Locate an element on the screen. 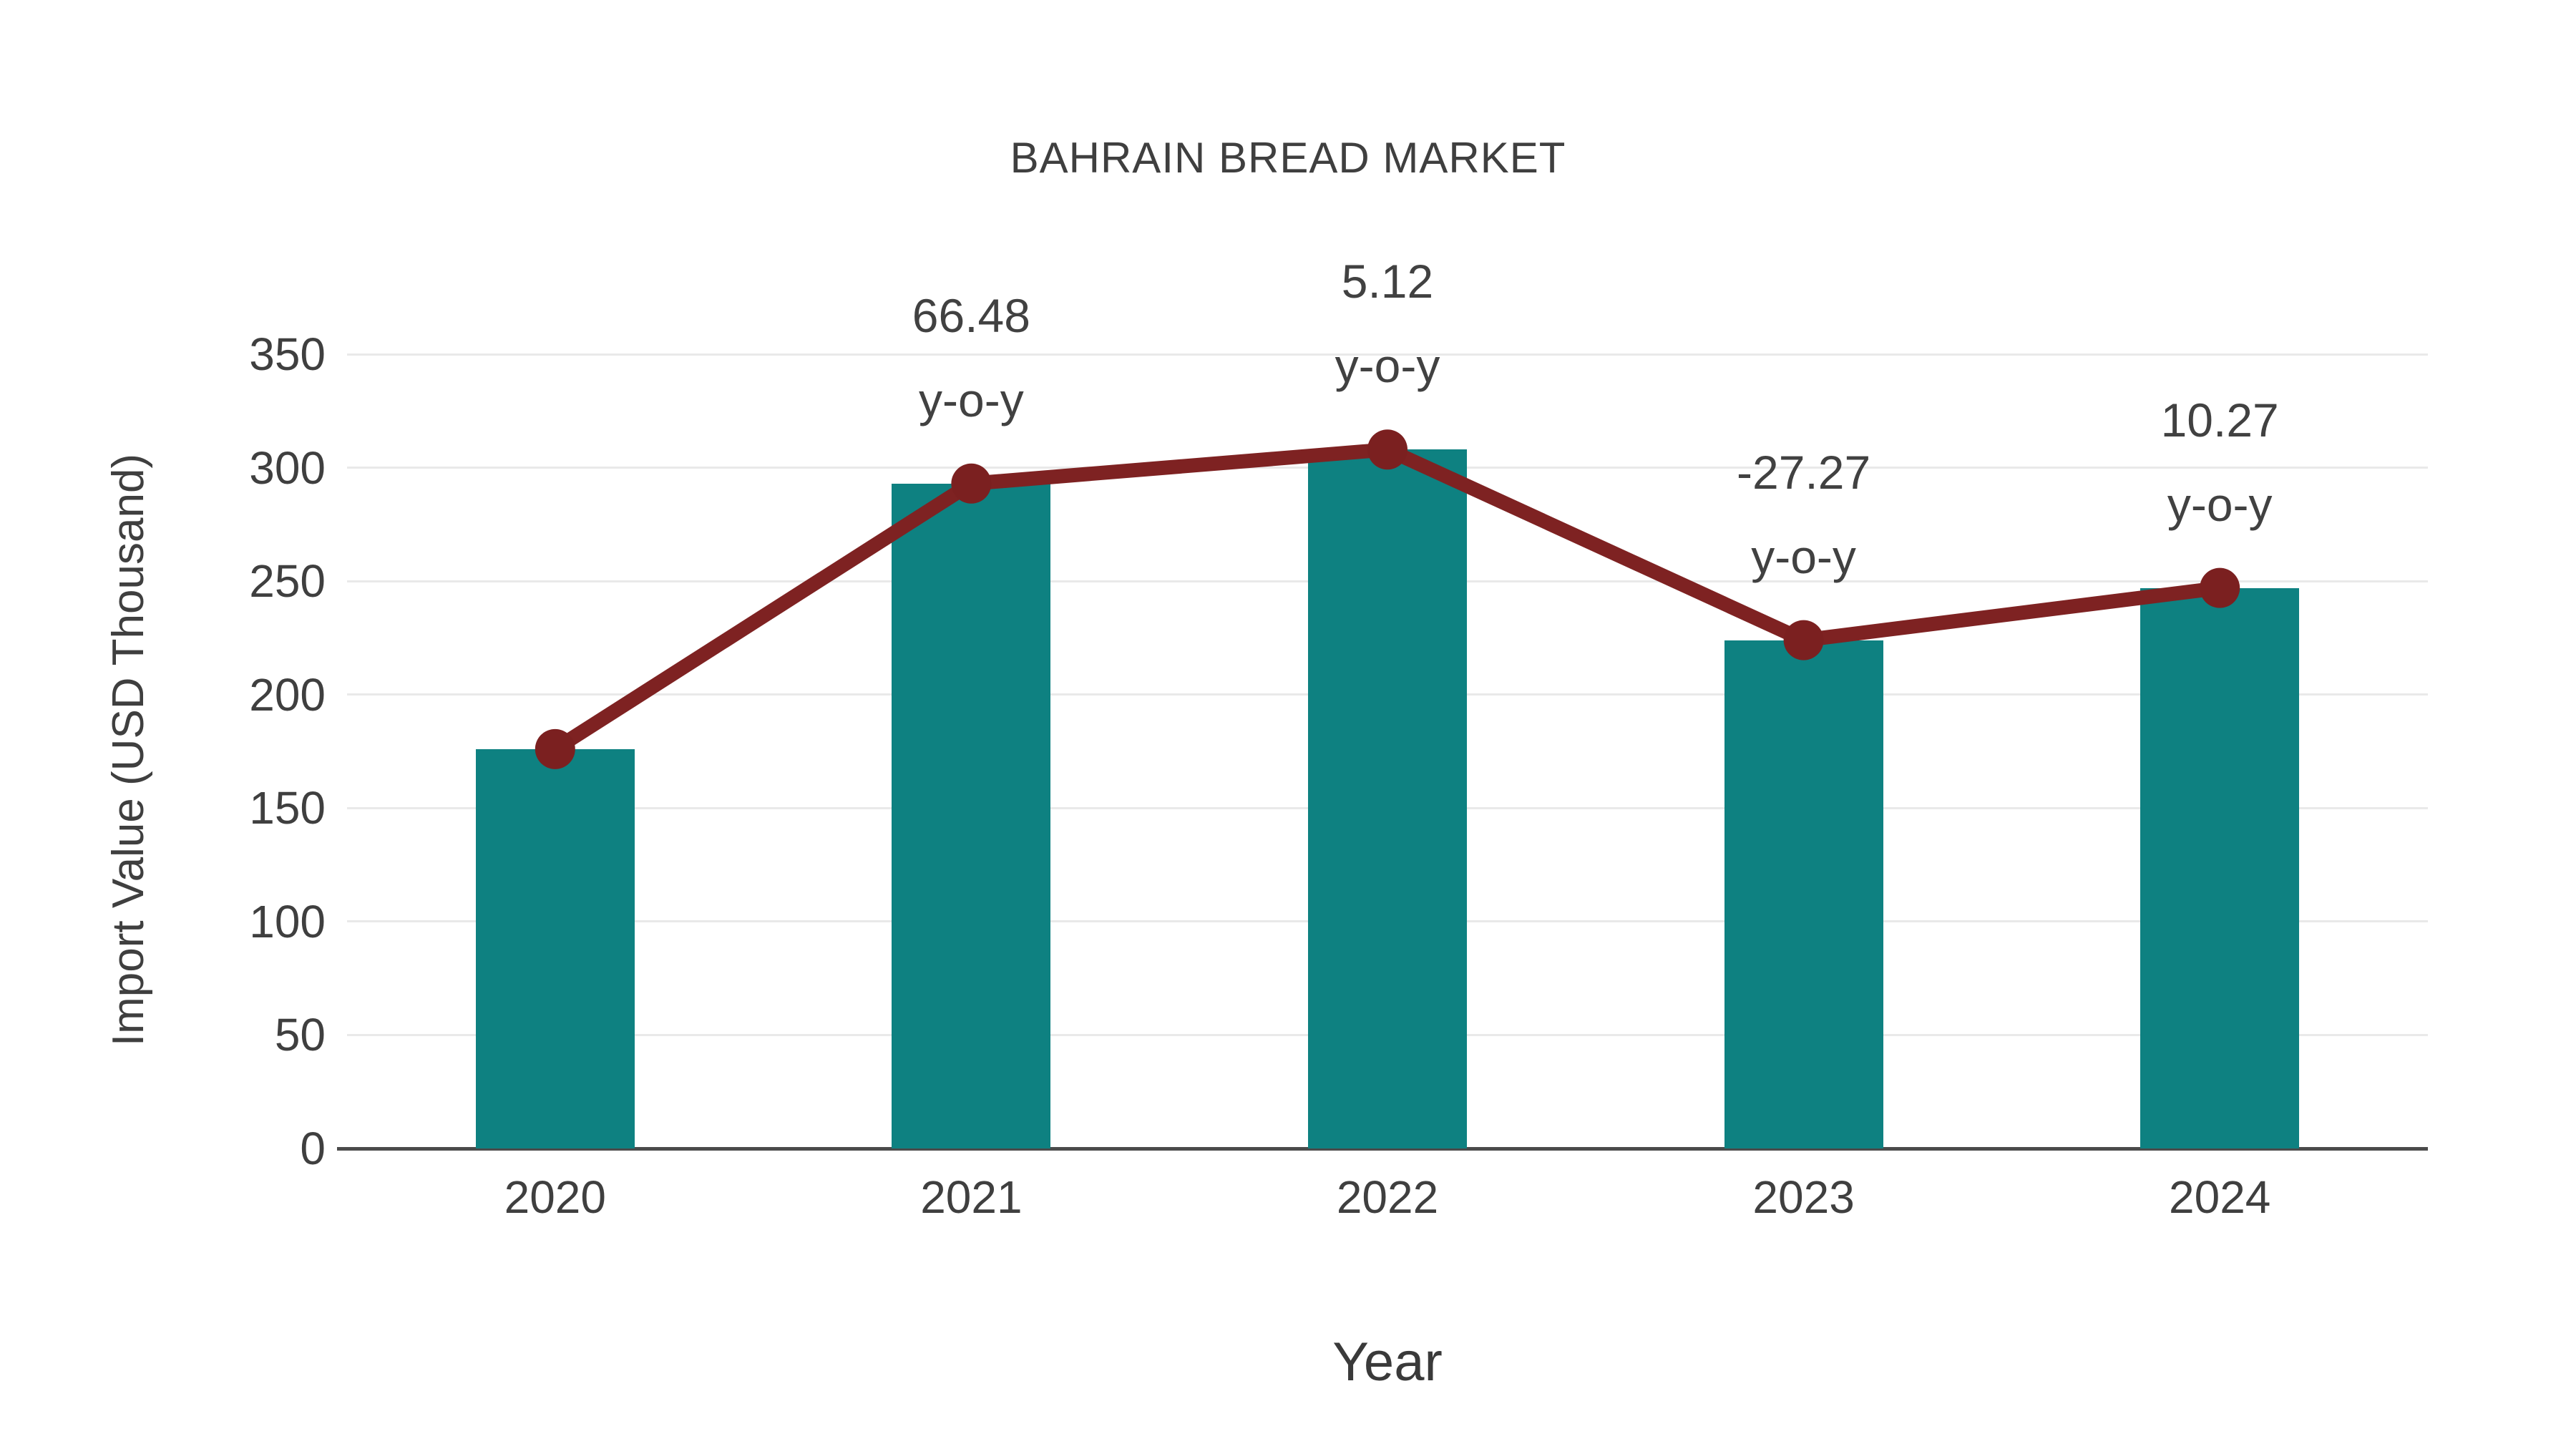 The width and height of the screenshot is (2576, 1449). bar-2023 is located at coordinates (1803, 894).